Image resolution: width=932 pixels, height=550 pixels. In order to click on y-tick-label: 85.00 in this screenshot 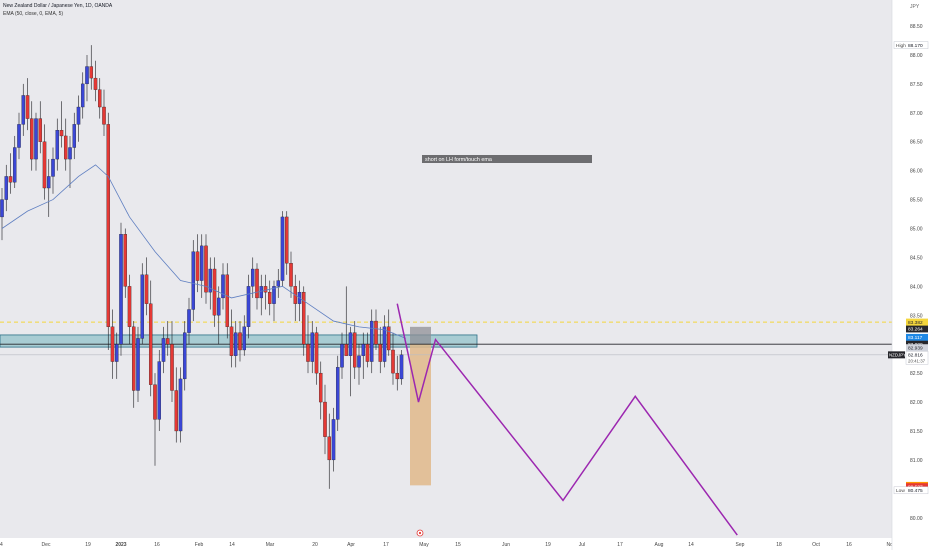, I will do `click(916, 230)`.